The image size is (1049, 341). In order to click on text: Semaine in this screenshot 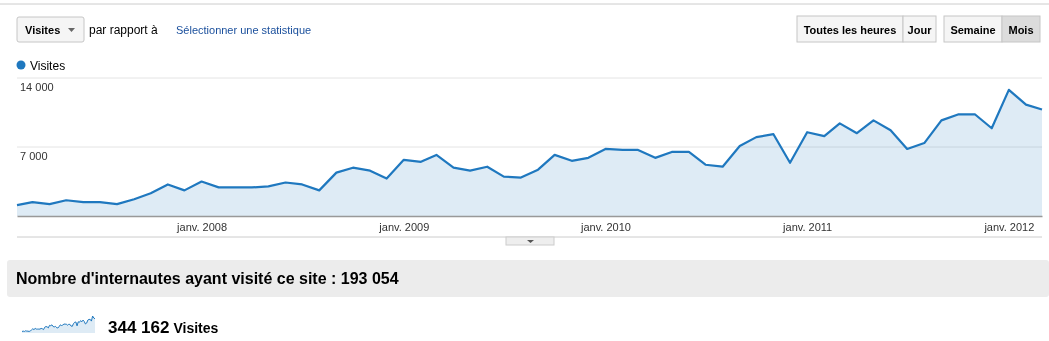, I will do `click(973, 29)`.